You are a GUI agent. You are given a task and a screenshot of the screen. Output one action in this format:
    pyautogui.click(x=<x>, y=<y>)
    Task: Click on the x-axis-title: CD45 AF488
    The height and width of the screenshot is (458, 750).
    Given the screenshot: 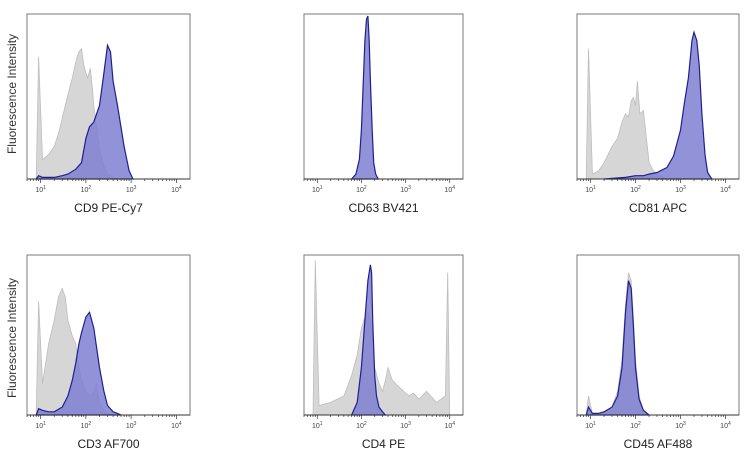 What is the action you would take?
    pyautogui.click(x=658, y=444)
    